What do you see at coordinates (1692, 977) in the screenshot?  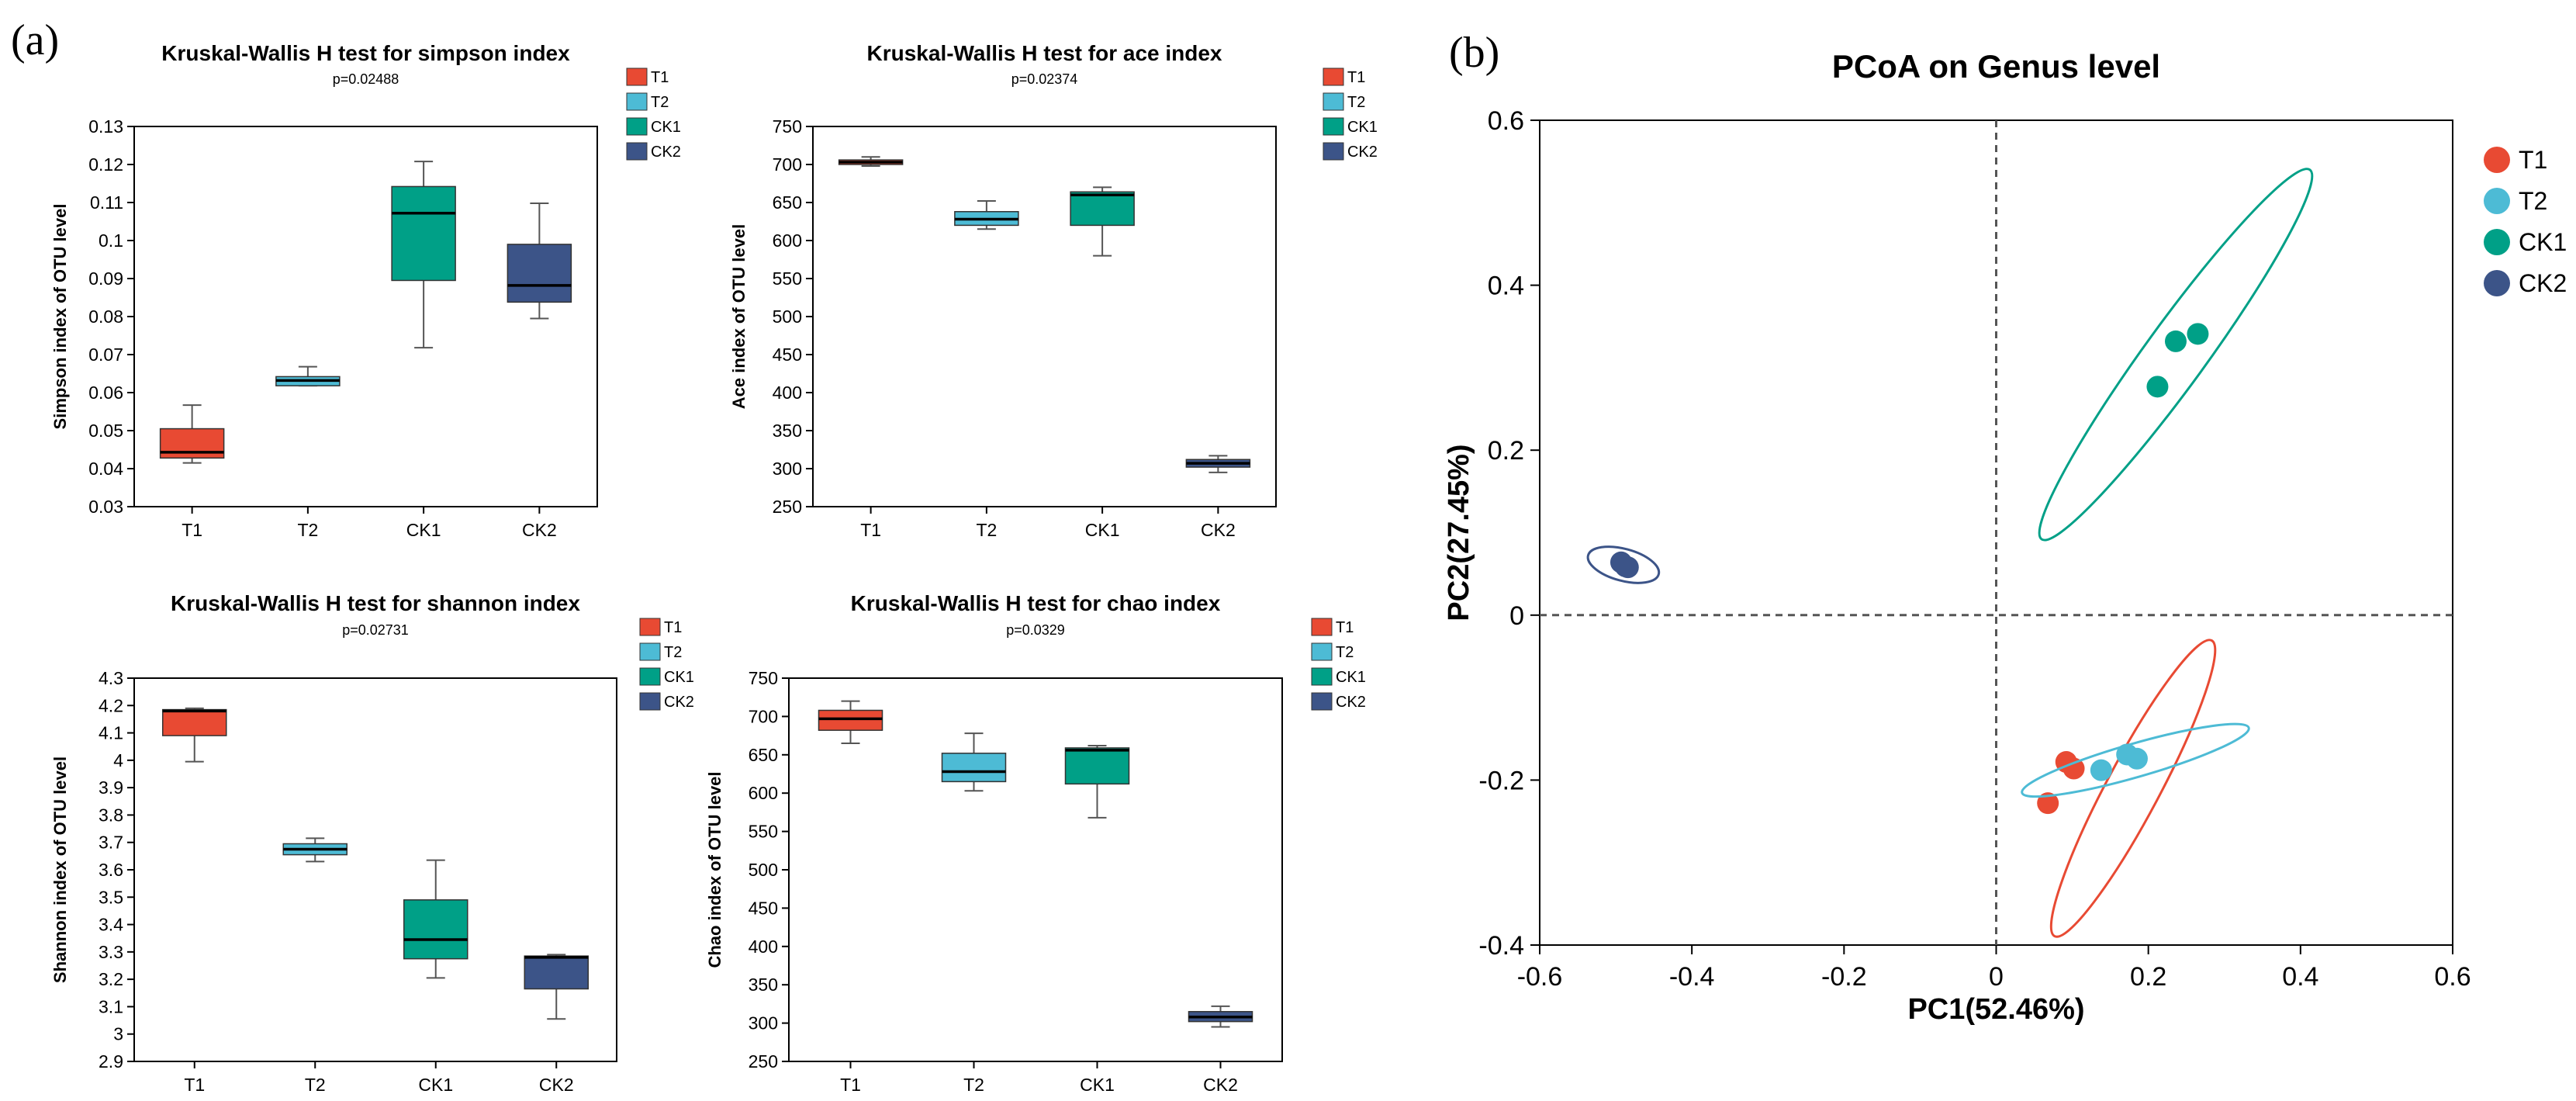 I see `x-tick-label: -0.4` at bounding box center [1692, 977].